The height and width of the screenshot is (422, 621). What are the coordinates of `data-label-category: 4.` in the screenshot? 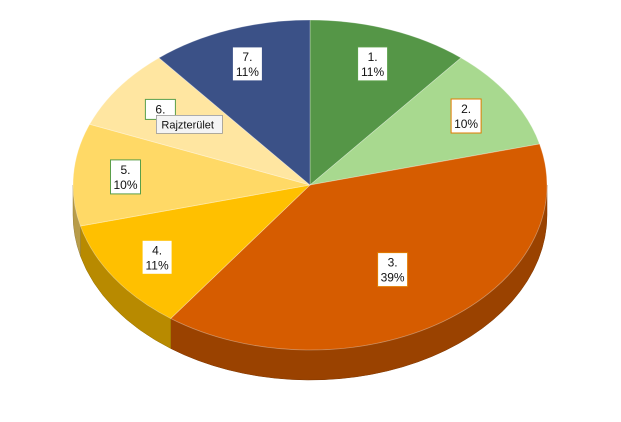 It's located at (157, 250).